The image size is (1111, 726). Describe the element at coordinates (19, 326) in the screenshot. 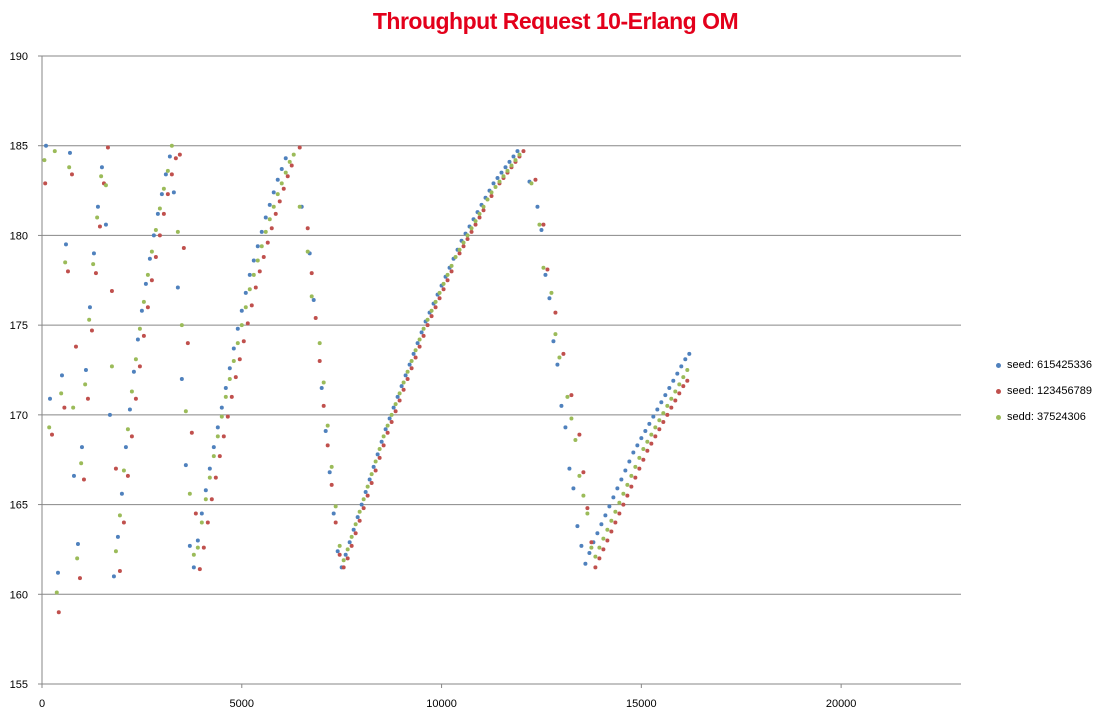

I see `y-tick-label: 175` at that location.